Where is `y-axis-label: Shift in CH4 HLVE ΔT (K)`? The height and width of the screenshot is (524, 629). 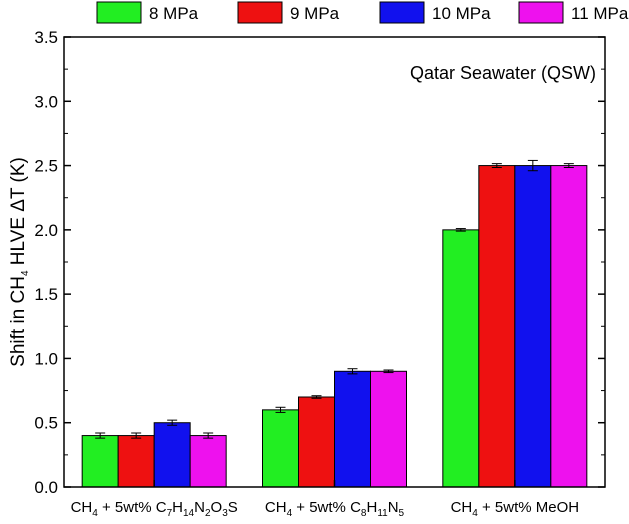
y-axis-label: Shift in CH4 HLVE ΔT (K) is located at coordinates (19, 262).